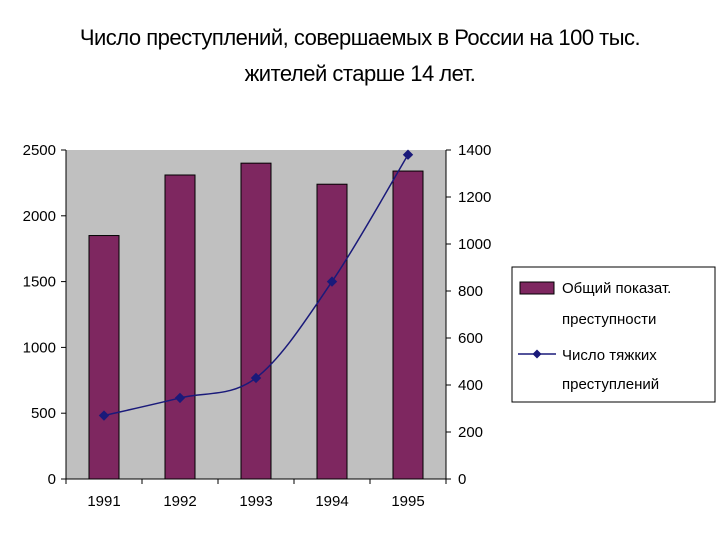 This screenshot has height=540, width=720. Describe the element at coordinates (43, 413) in the screenshot. I see `y-left-tick-label: 500` at that location.